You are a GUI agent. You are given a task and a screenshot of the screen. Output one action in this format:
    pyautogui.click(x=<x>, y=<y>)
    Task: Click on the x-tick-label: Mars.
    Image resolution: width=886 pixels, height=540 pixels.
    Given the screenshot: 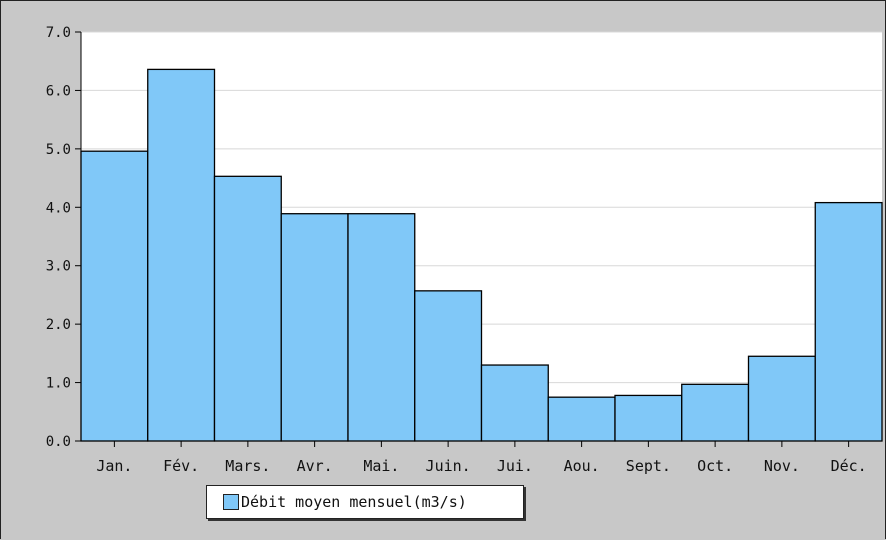 What is the action you would take?
    pyautogui.click(x=247, y=466)
    